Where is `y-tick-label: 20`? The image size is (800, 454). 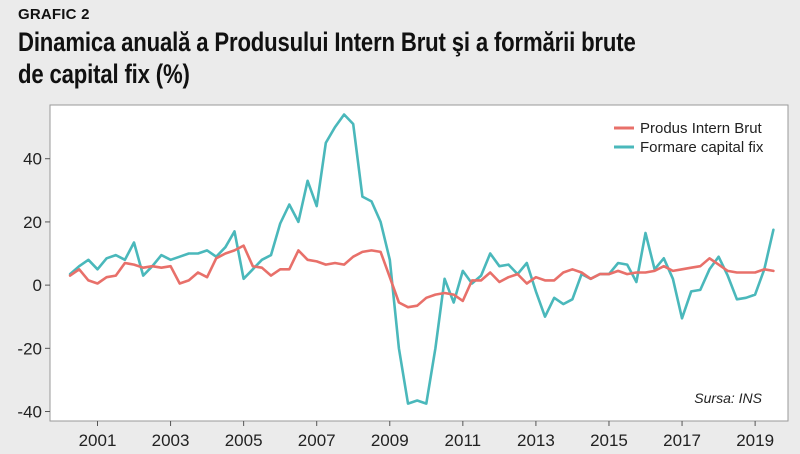
y-tick-label: 20 is located at coordinates (32, 222).